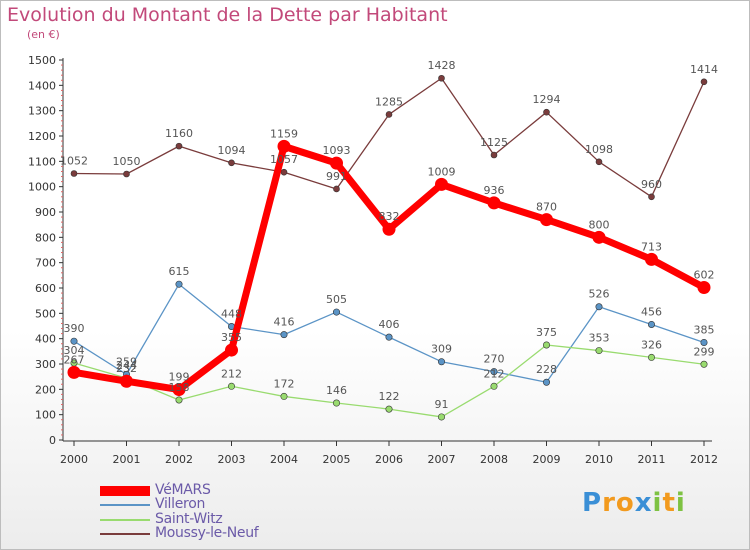  What do you see at coordinates (599, 224) in the screenshot?
I see `data-label: 800` at bounding box center [599, 224].